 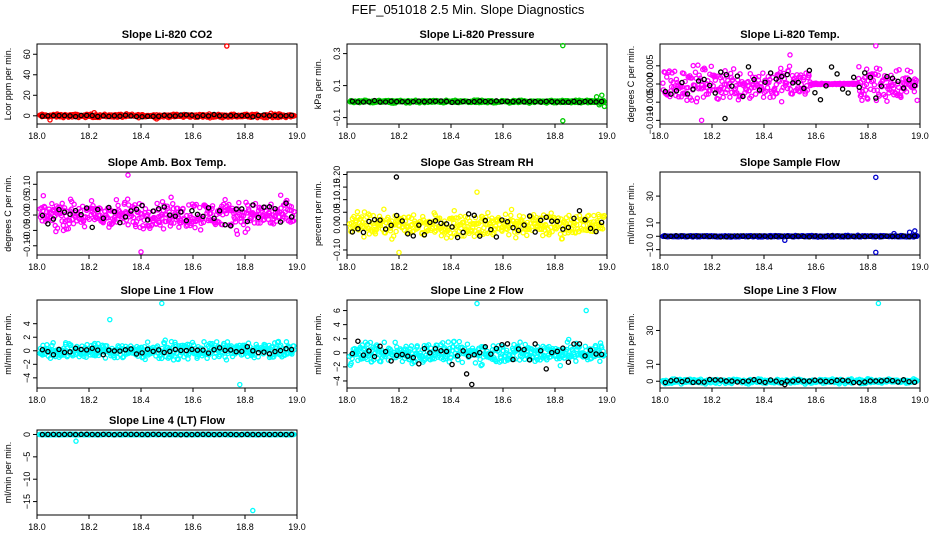 I want to click on y-axis-label: degrees C per min., so click(x=8, y=213).